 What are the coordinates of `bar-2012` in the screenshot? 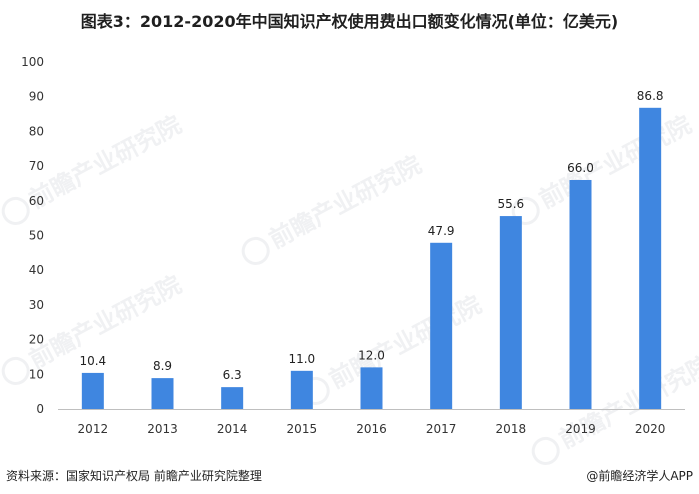 It's located at (92, 390).